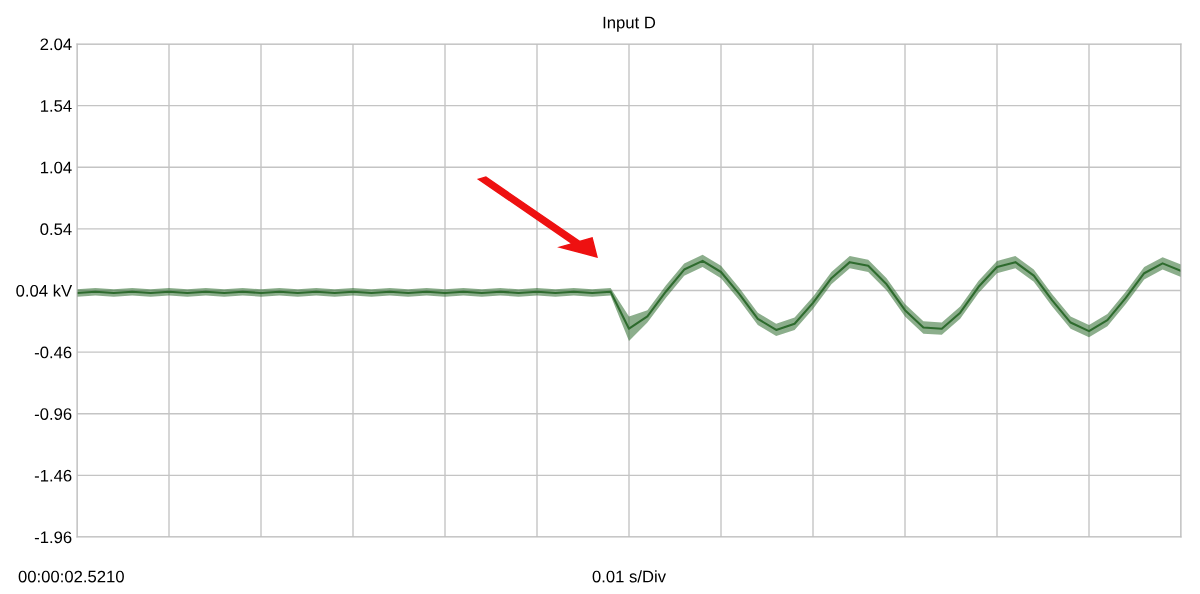 The height and width of the screenshot is (594, 1200). Describe the element at coordinates (56, 167) in the screenshot. I see `y-tick-label: 1.04` at that location.